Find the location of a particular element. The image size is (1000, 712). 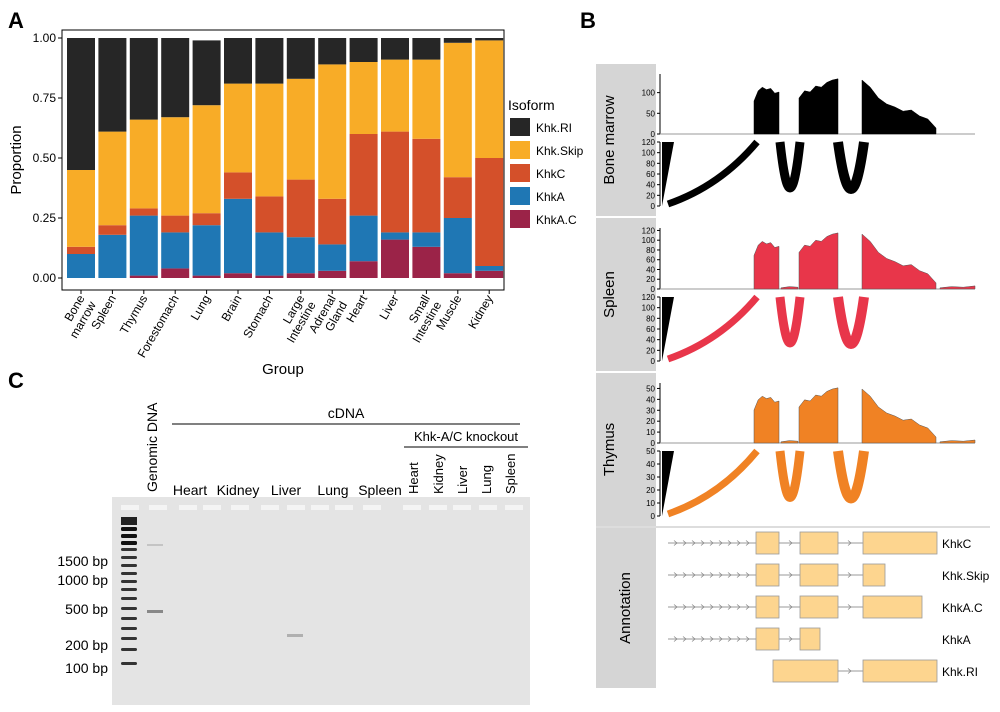

y-axis-ticks: 0.00 0.25 0.50 0.75 1.00 is located at coordinates (47, 158).